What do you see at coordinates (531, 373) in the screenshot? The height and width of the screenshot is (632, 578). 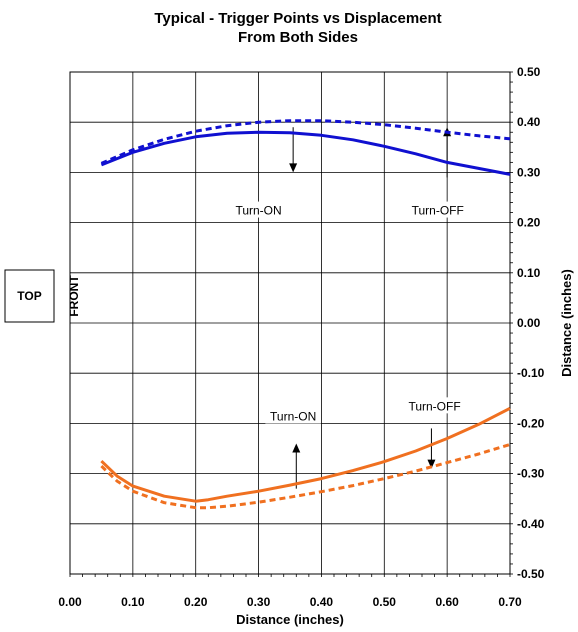 I see `y-tick-label: -0.10` at bounding box center [531, 373].